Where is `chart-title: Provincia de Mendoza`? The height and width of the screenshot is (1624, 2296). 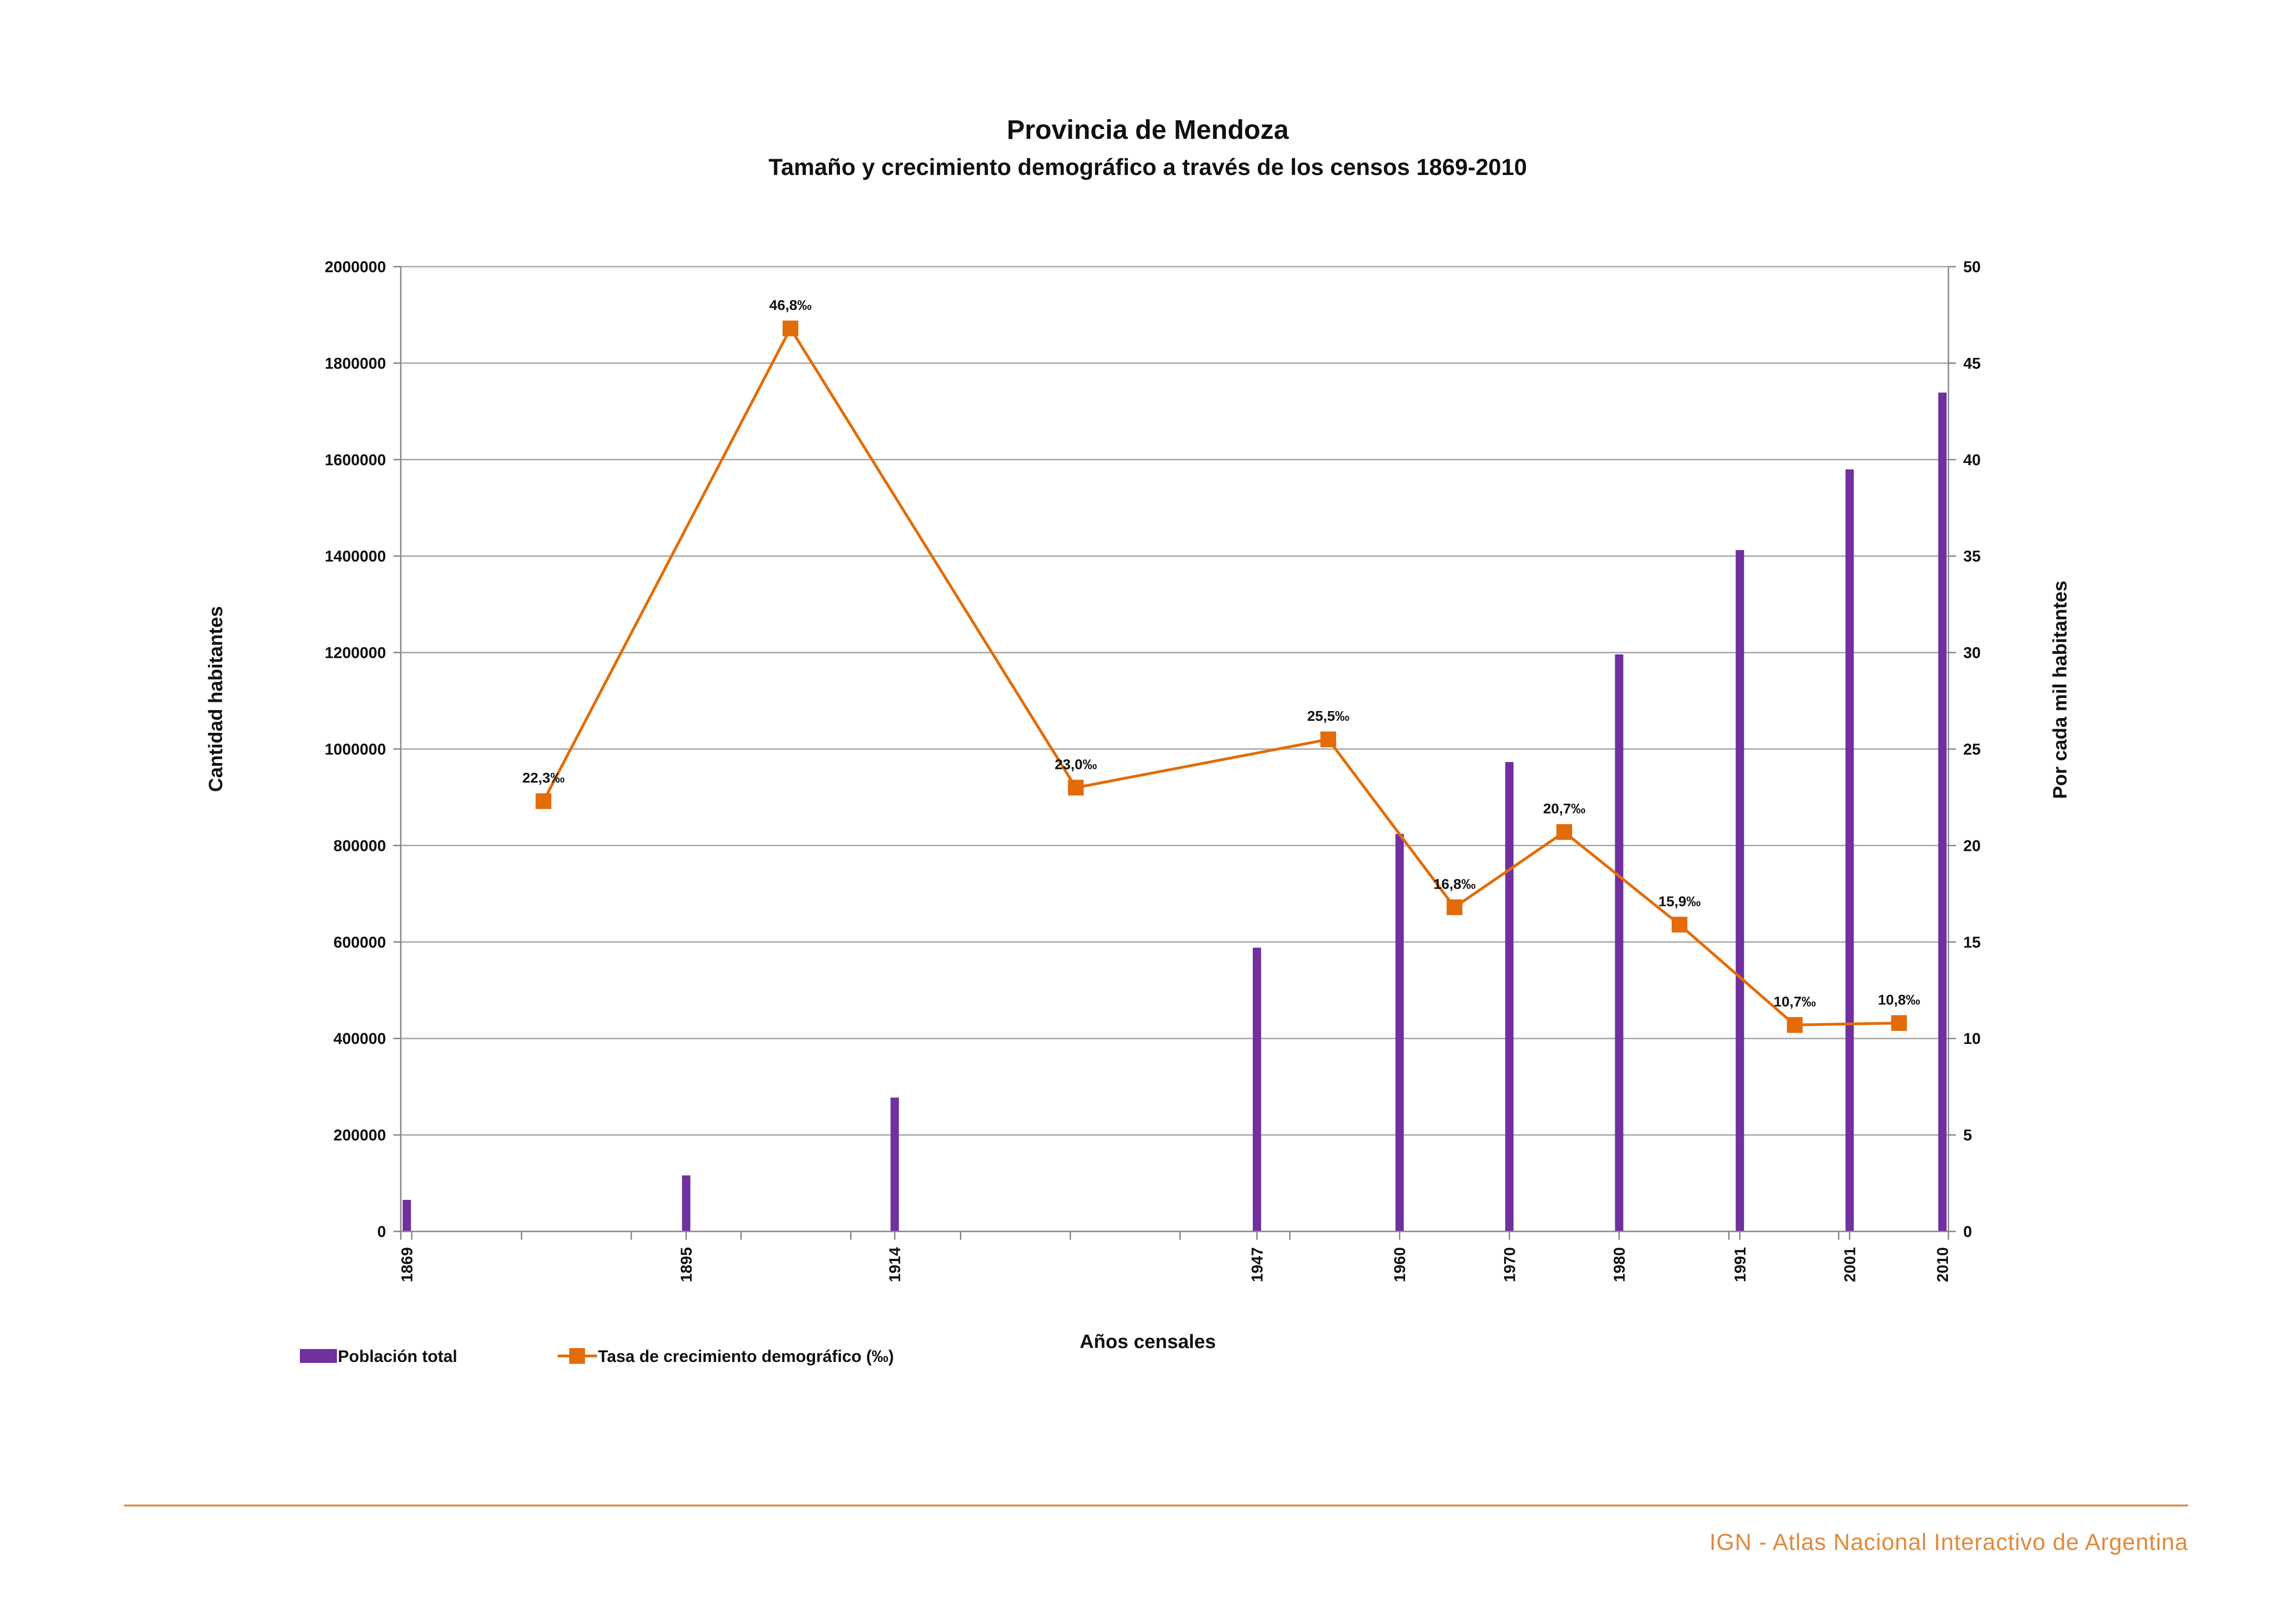 chart-title: Provincia de Mendoza is located at coordinates (1148, 130).